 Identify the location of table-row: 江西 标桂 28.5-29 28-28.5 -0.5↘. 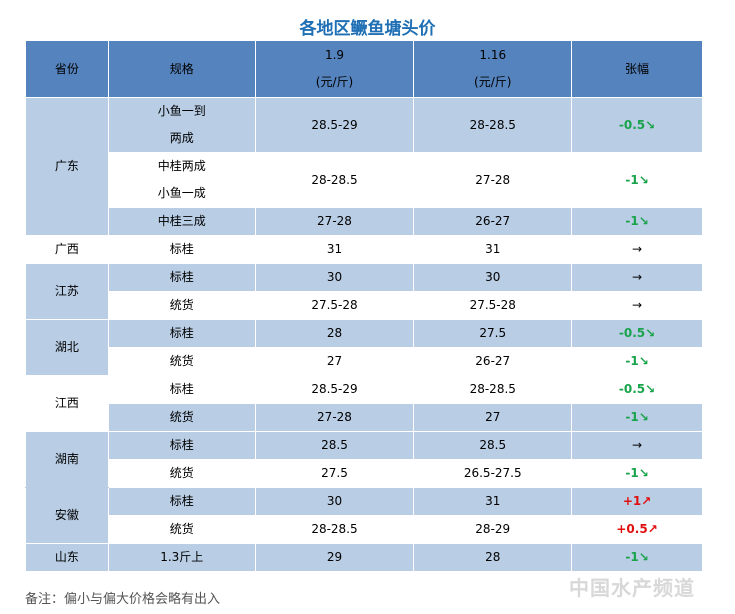
(364, 403).